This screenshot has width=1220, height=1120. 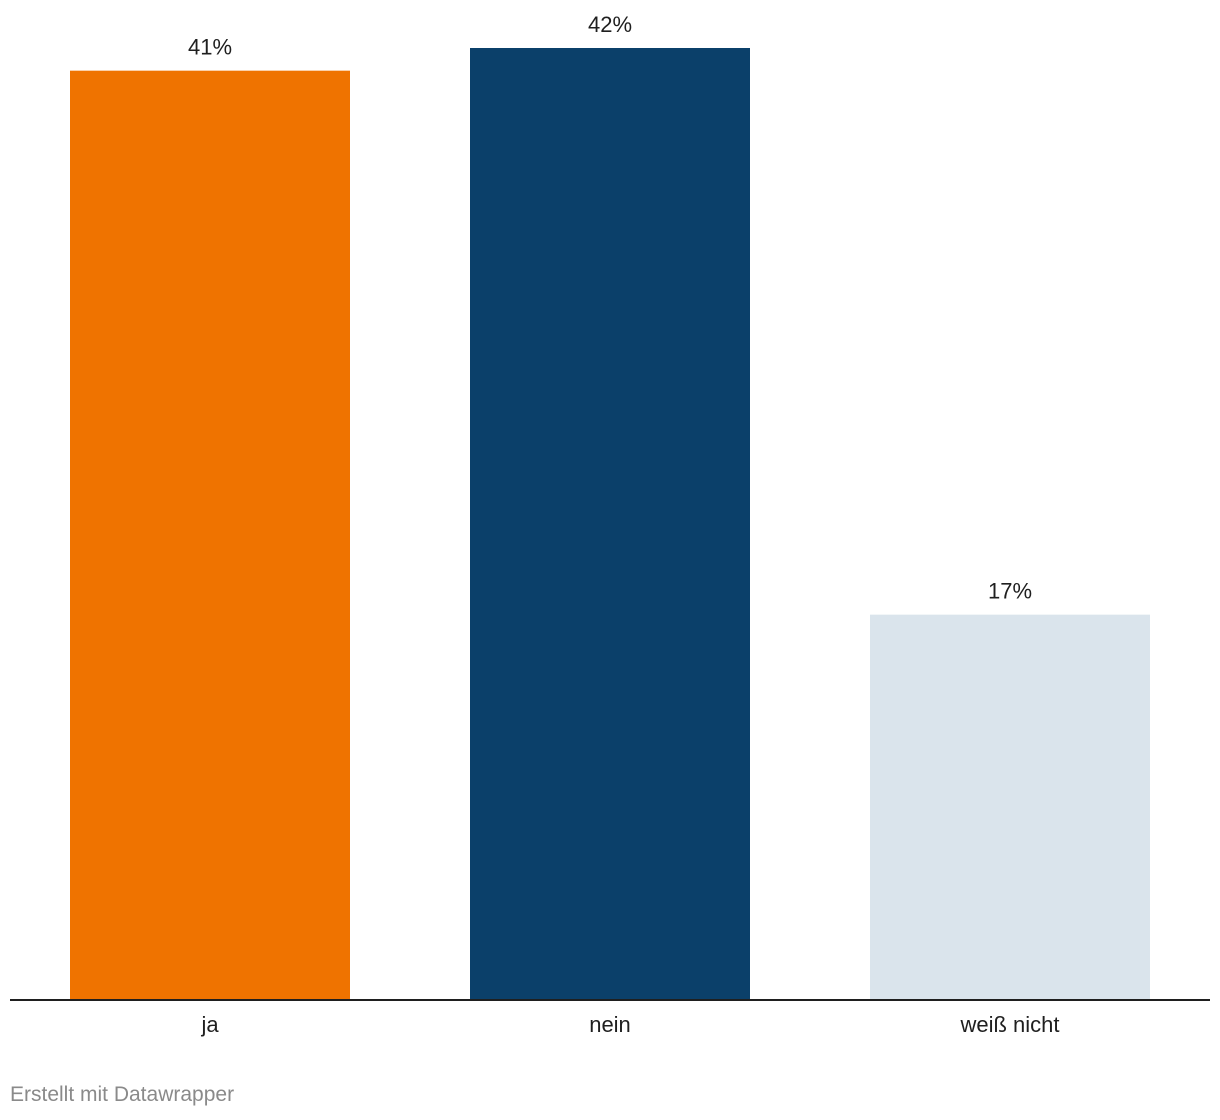 I want to click on x-tick-label-1: nein, so click(x=610, y=1024).